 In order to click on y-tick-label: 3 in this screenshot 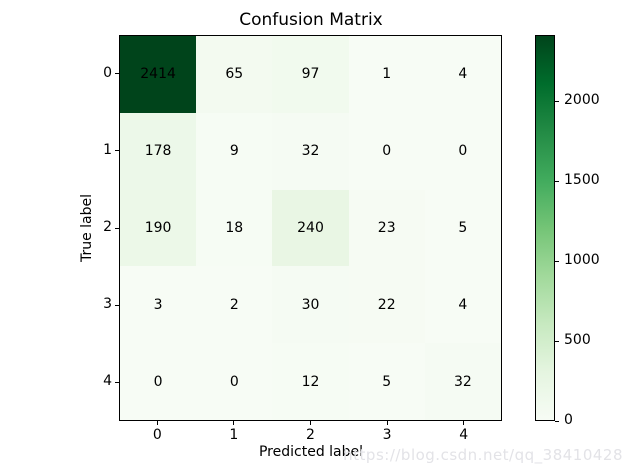, I will do `click(107, 304)`.